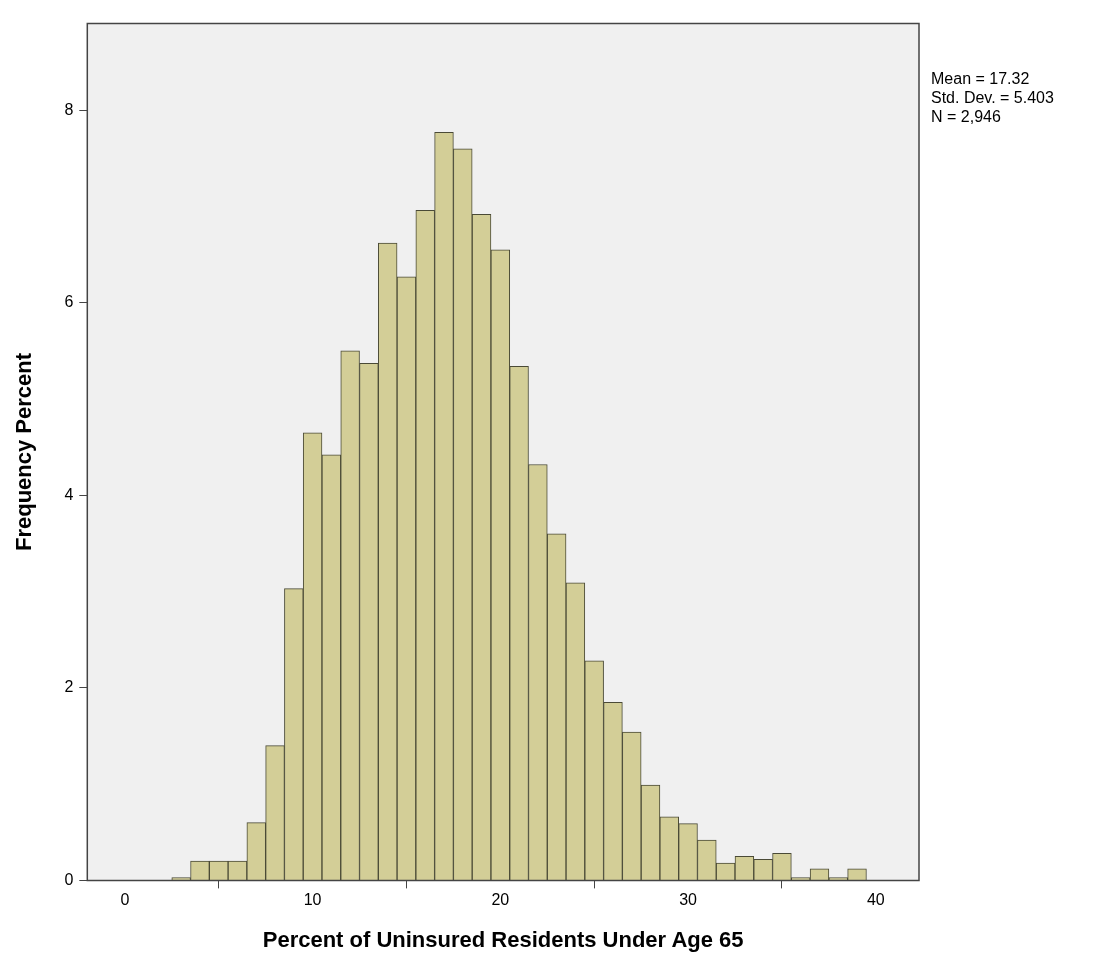  What do you see at coordinates (312, 900) in the screenshot?
I see `x-tick-label: 10` at bounding box center [312, 900].